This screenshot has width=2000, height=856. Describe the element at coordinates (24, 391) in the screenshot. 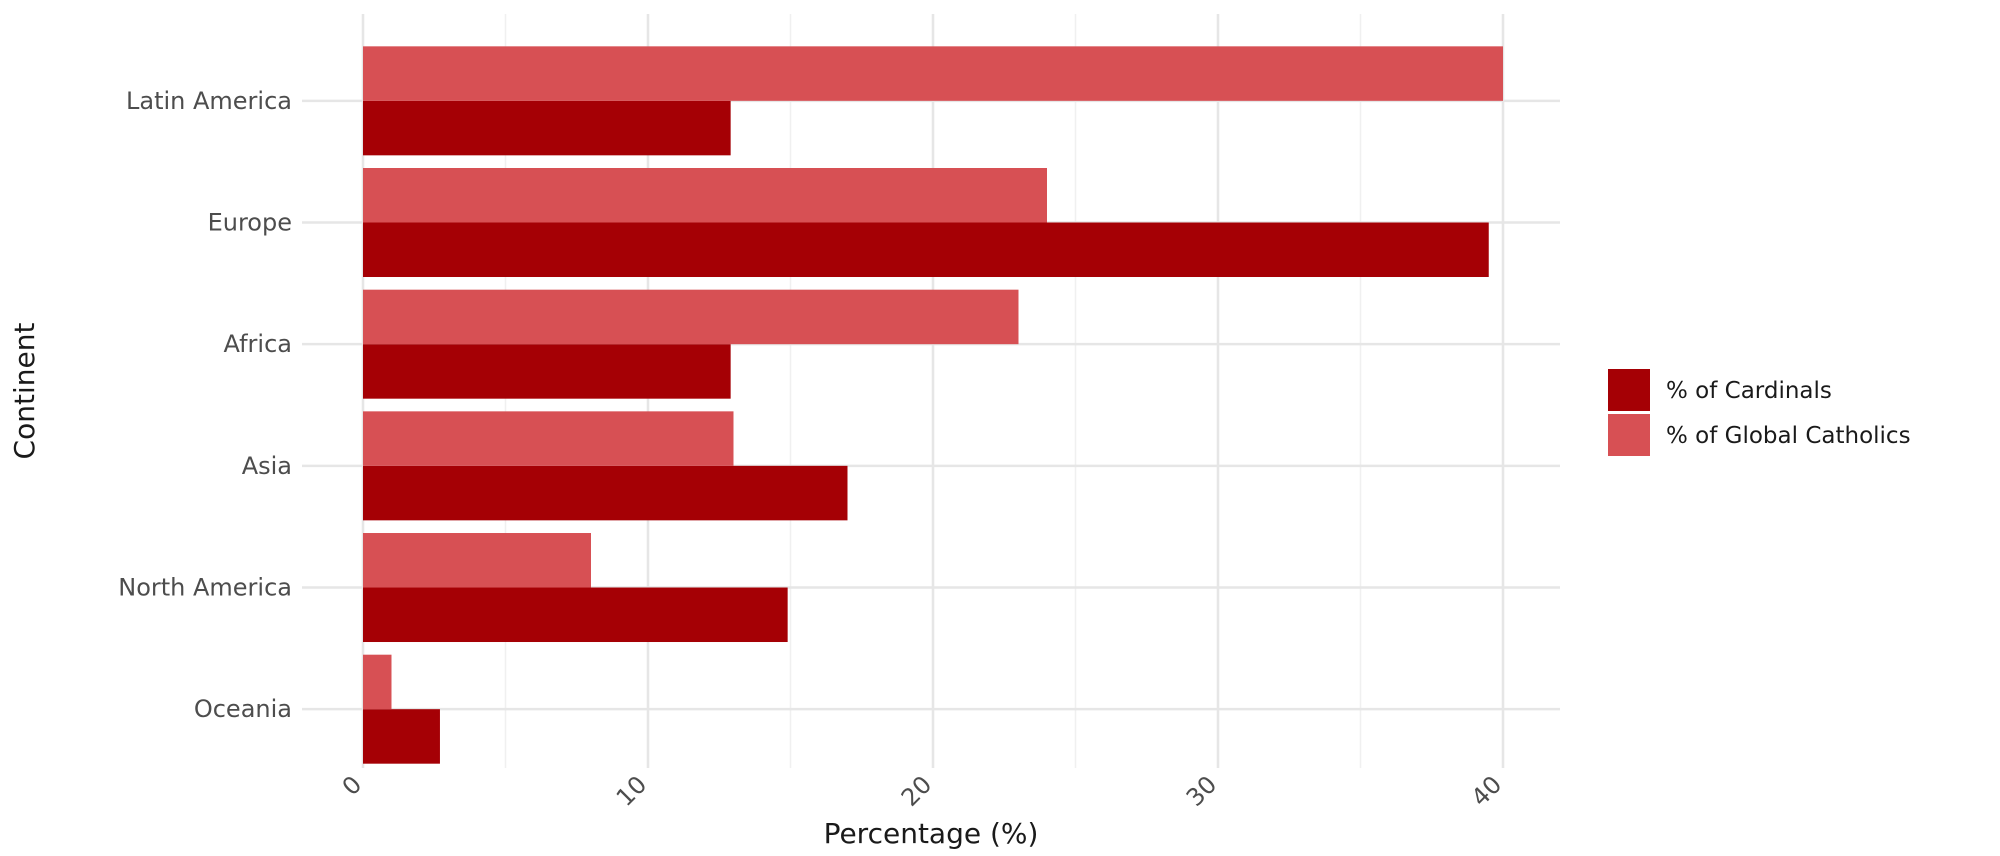

I see `y-axis-title: Continent` at that location.